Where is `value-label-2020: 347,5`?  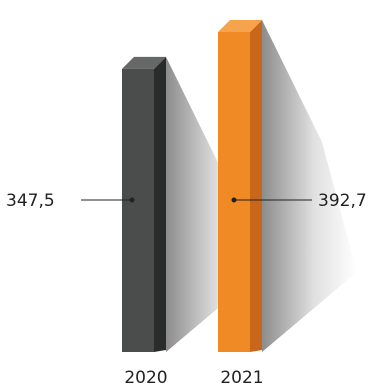
value-label-2020: 347,5 is located at coordinates (30, 201).